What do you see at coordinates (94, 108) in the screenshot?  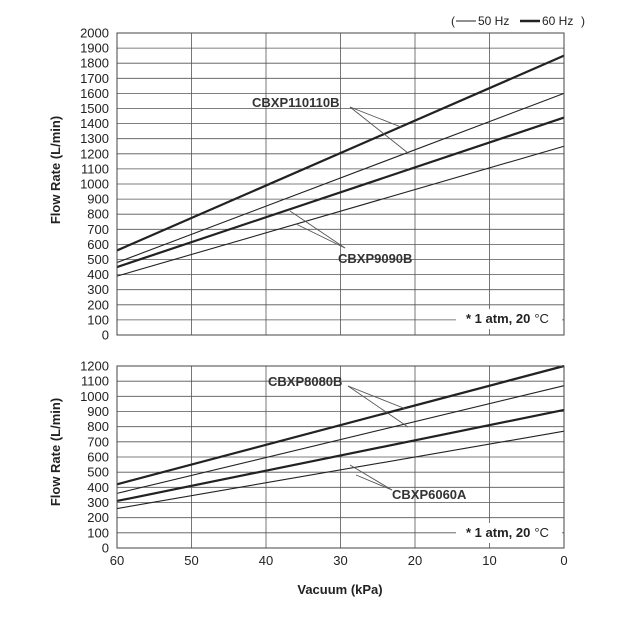 I see `y-tick-label: 1500` at bounding box center [94, 108].